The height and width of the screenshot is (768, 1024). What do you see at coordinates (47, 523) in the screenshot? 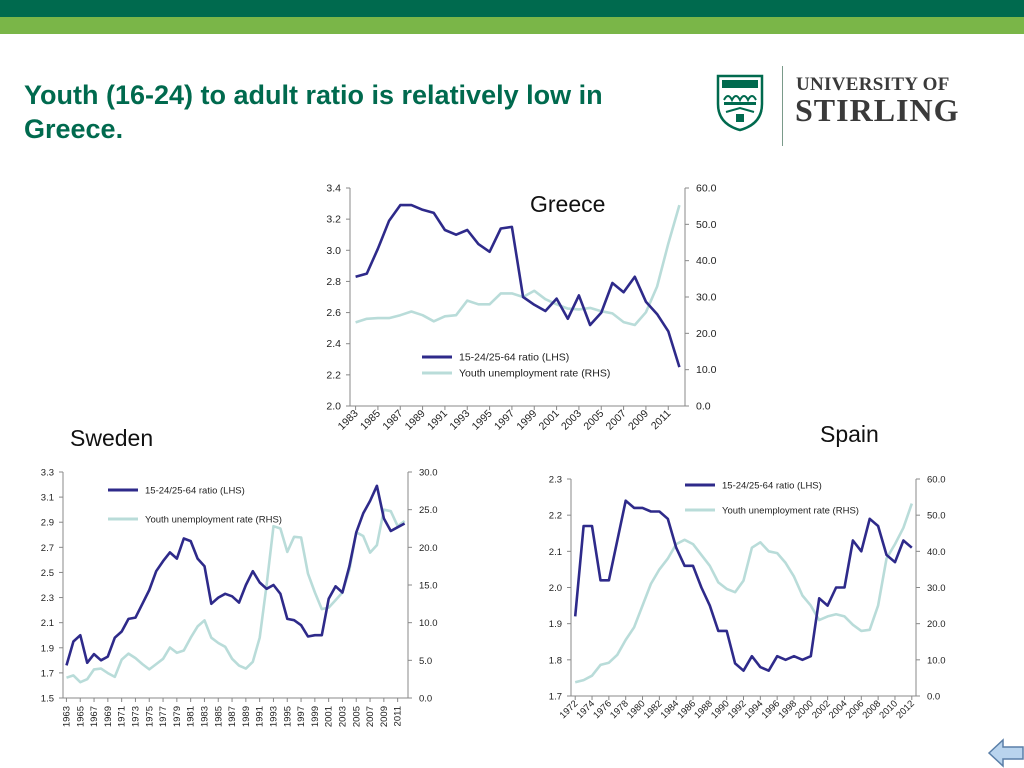
I see `left-axis-tick-label: 2.9` at bounding box center [47, 523].